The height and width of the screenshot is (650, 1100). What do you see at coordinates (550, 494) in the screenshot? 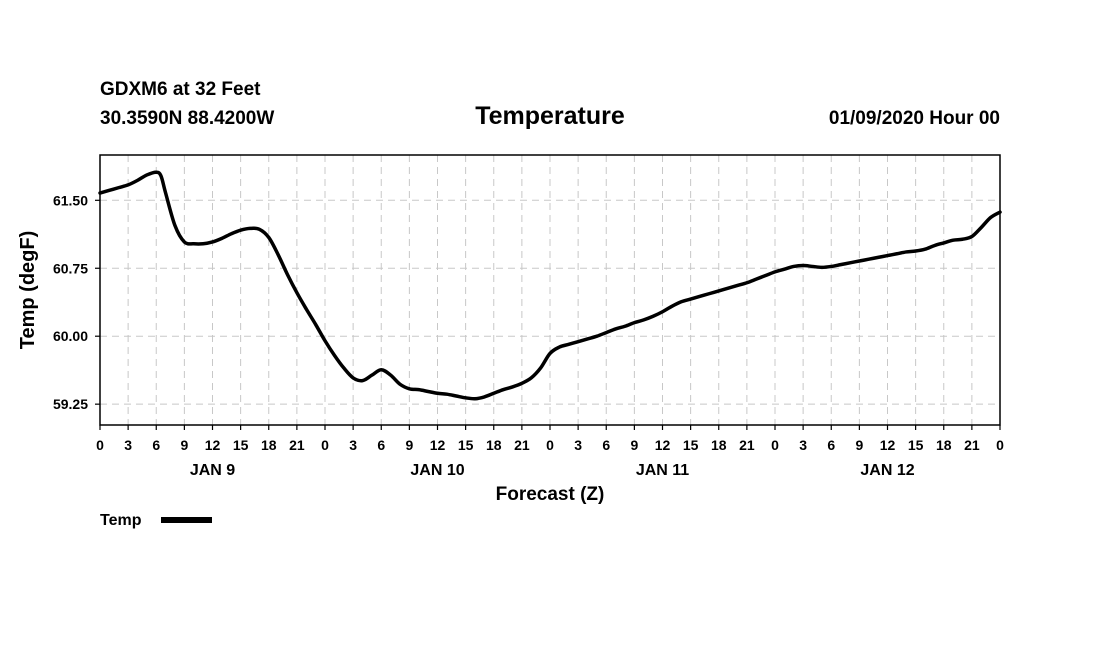
I see `x-axis-label: Forecast (Z)` at bounding box center [550, 494].